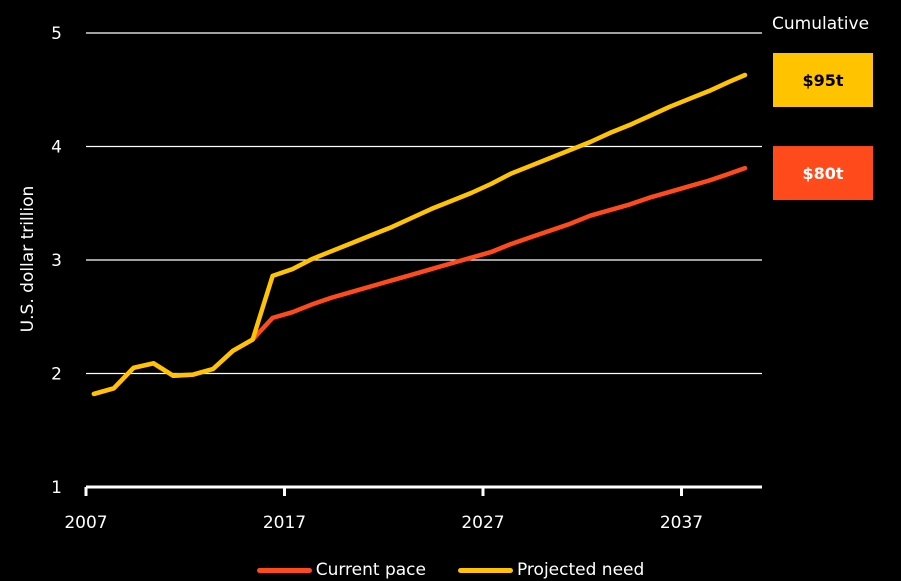 This screenshot has width=901, height=581. I want to click on badge-projected-need: $95t, so click(823, 79).